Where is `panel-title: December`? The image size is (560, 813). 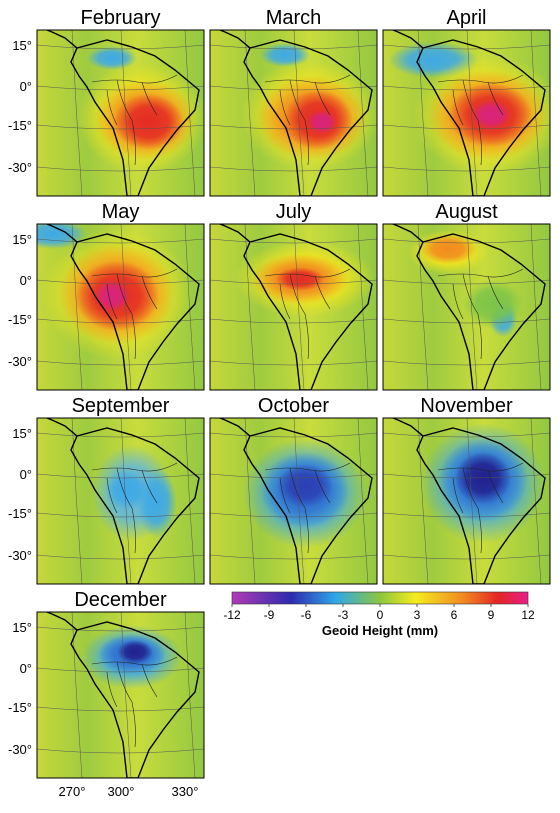 panel-title: December is located at coordinates (120, 600).